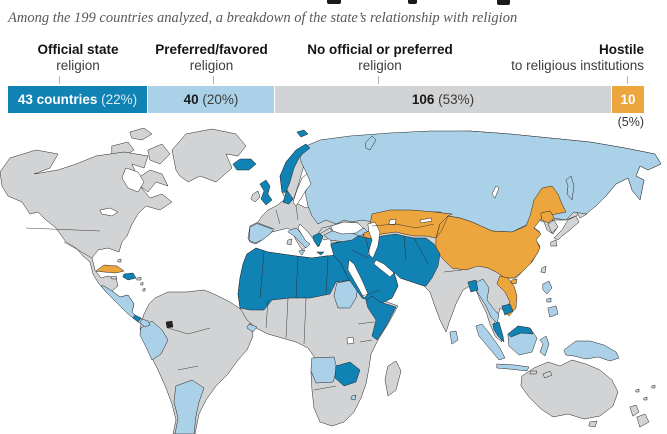 This screenshot has width=667, height=434. What do you see at coordinates (520, 331) in the screenshot?
I see `malaysia-borneo-brunei` at bounding box center [520, 331].